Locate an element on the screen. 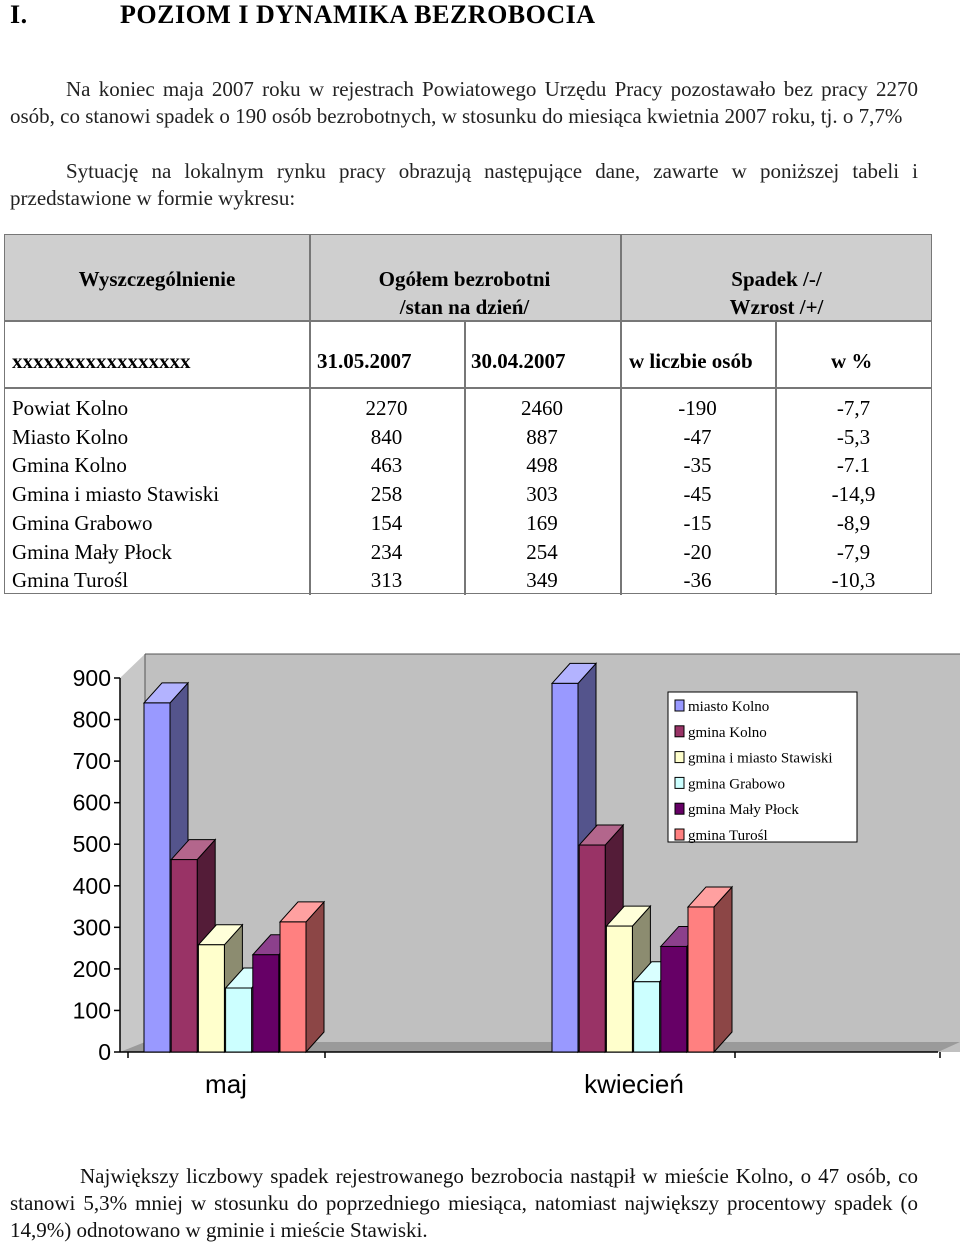 The height and width of the screenshot is (1248, 960). y-tick-label: 200 is located at coordinates (92, 969).